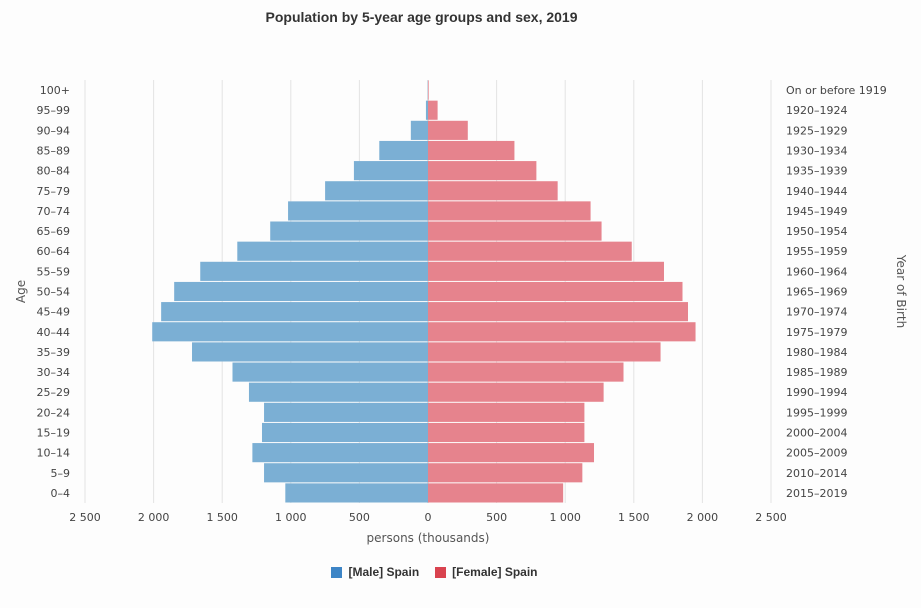 This screenshot has width=921, height=608. Describe the element at coordinates (55, 90) in the screenshot. I see `age-label: 100+` at that location.